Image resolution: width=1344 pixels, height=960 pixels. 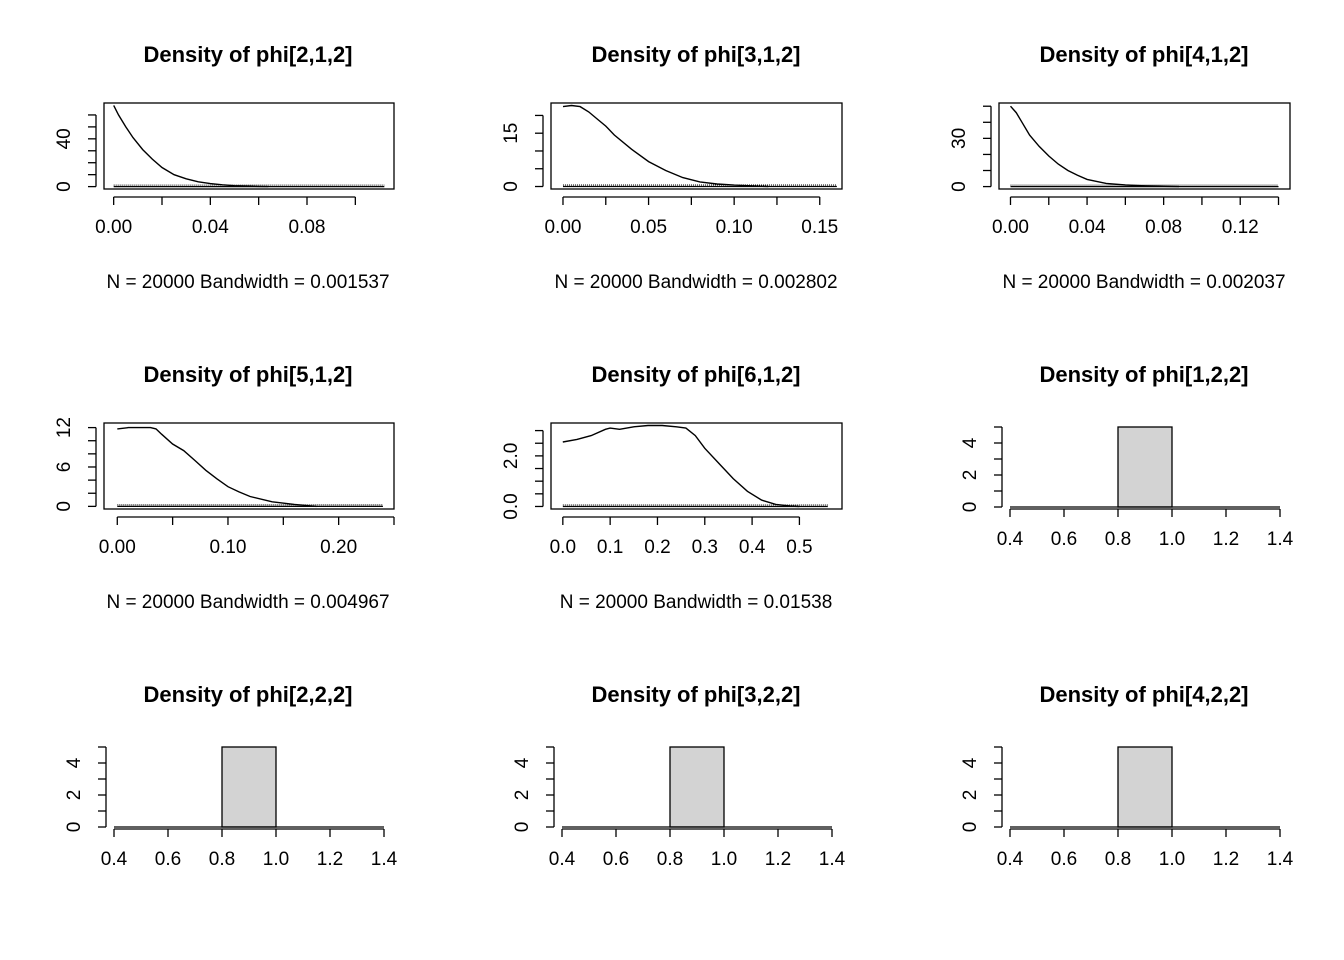 I want to click on y-tick-label: 0.0, so click(x=511, y=506).